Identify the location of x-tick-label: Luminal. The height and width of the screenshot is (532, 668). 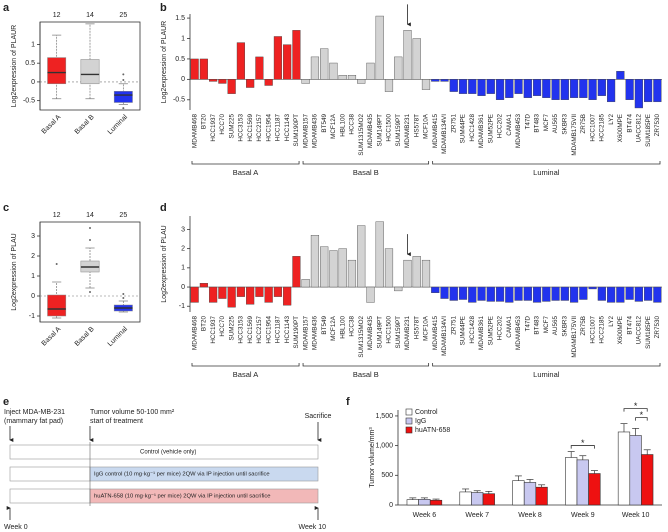
(118, 124).